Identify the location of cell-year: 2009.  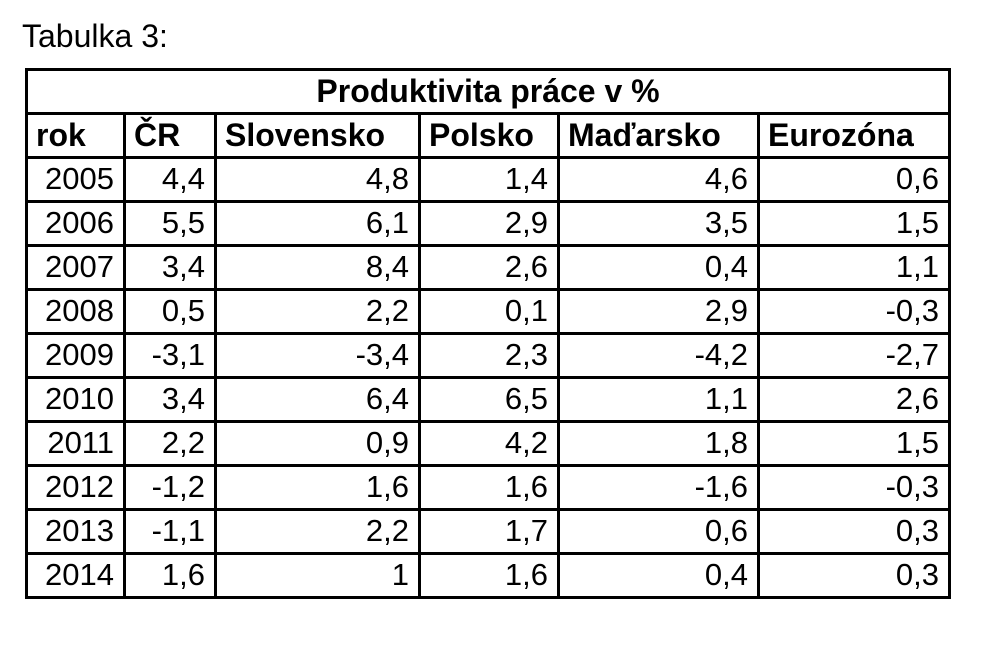
(75, 355).